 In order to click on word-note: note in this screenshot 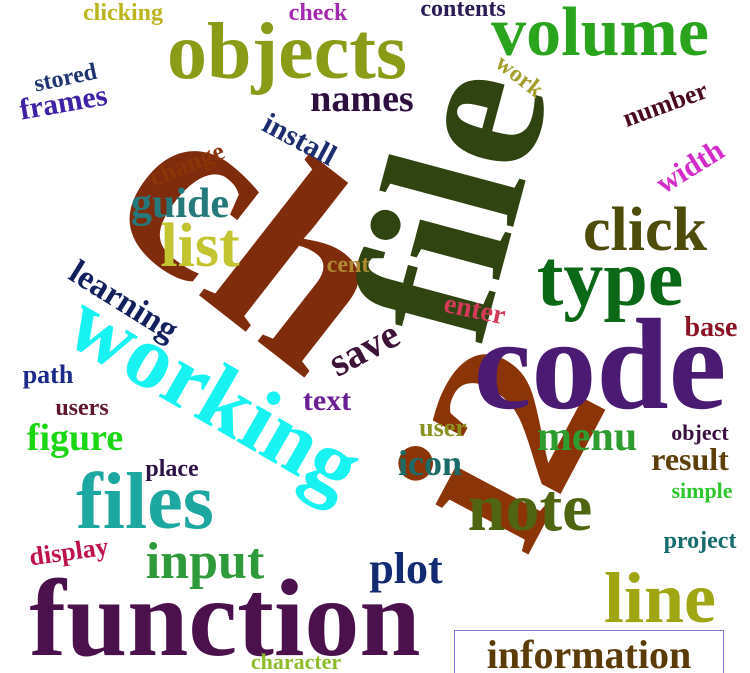, I will do `click(530, 507)`.